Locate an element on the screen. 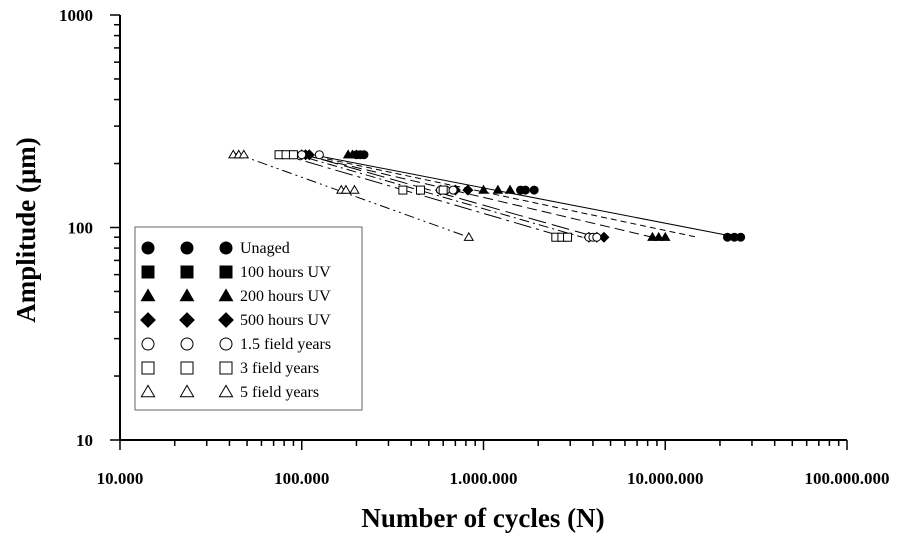  legend-label: 1.5 field years is located at coordinates (285, 344).